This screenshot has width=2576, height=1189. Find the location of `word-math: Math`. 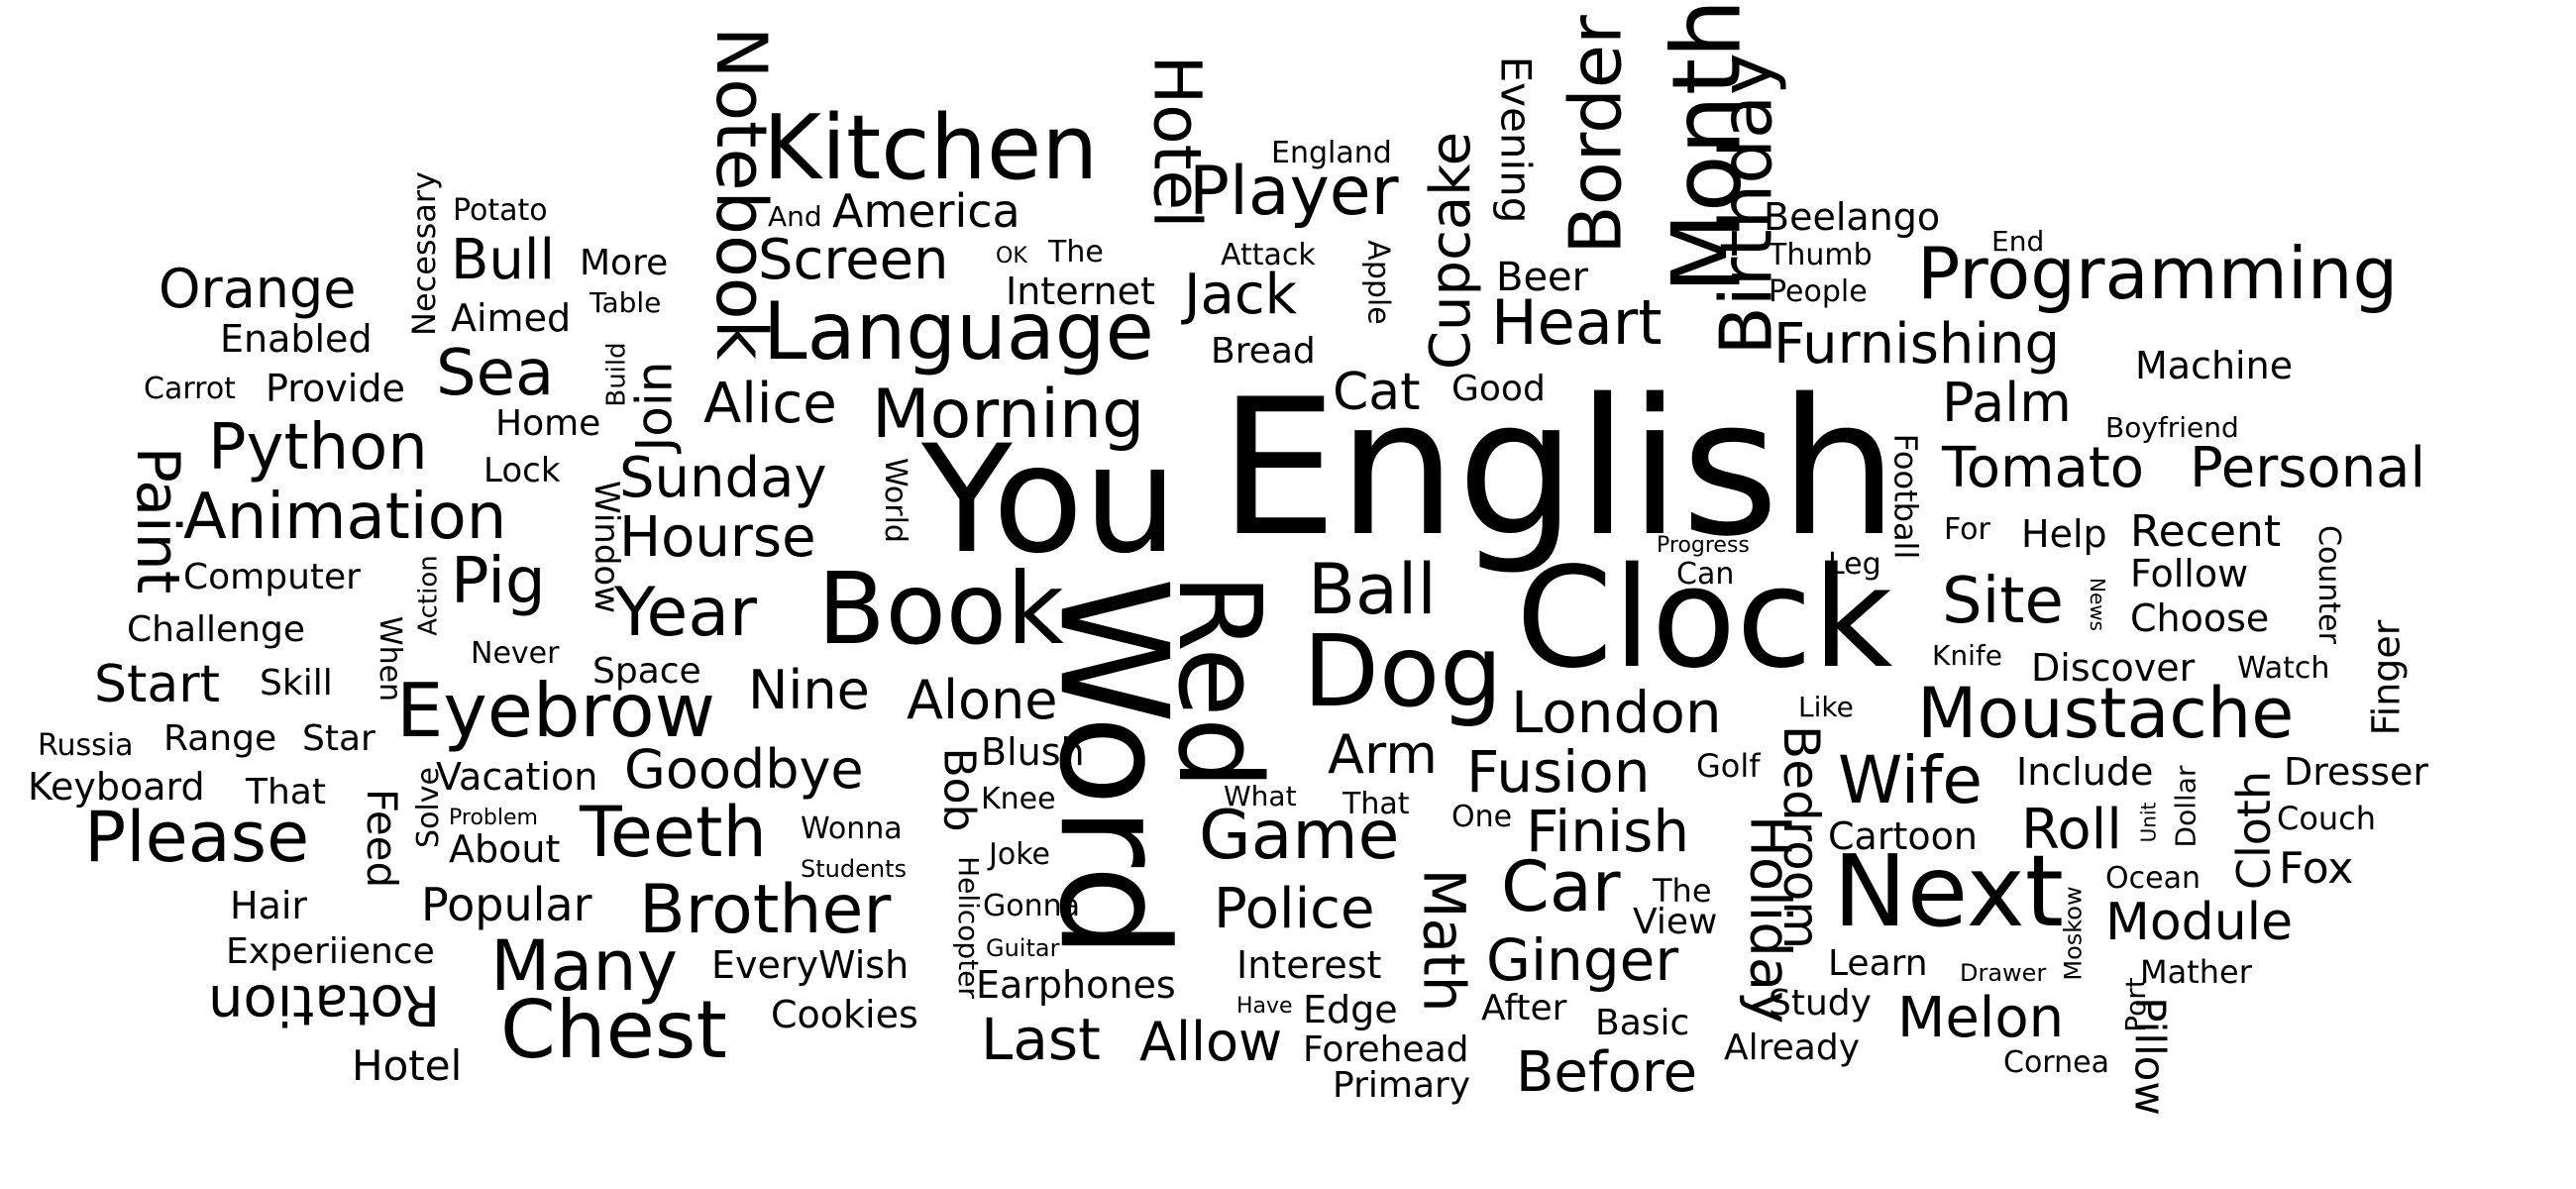

word-math: Math is located at coordinates (1444, 941).